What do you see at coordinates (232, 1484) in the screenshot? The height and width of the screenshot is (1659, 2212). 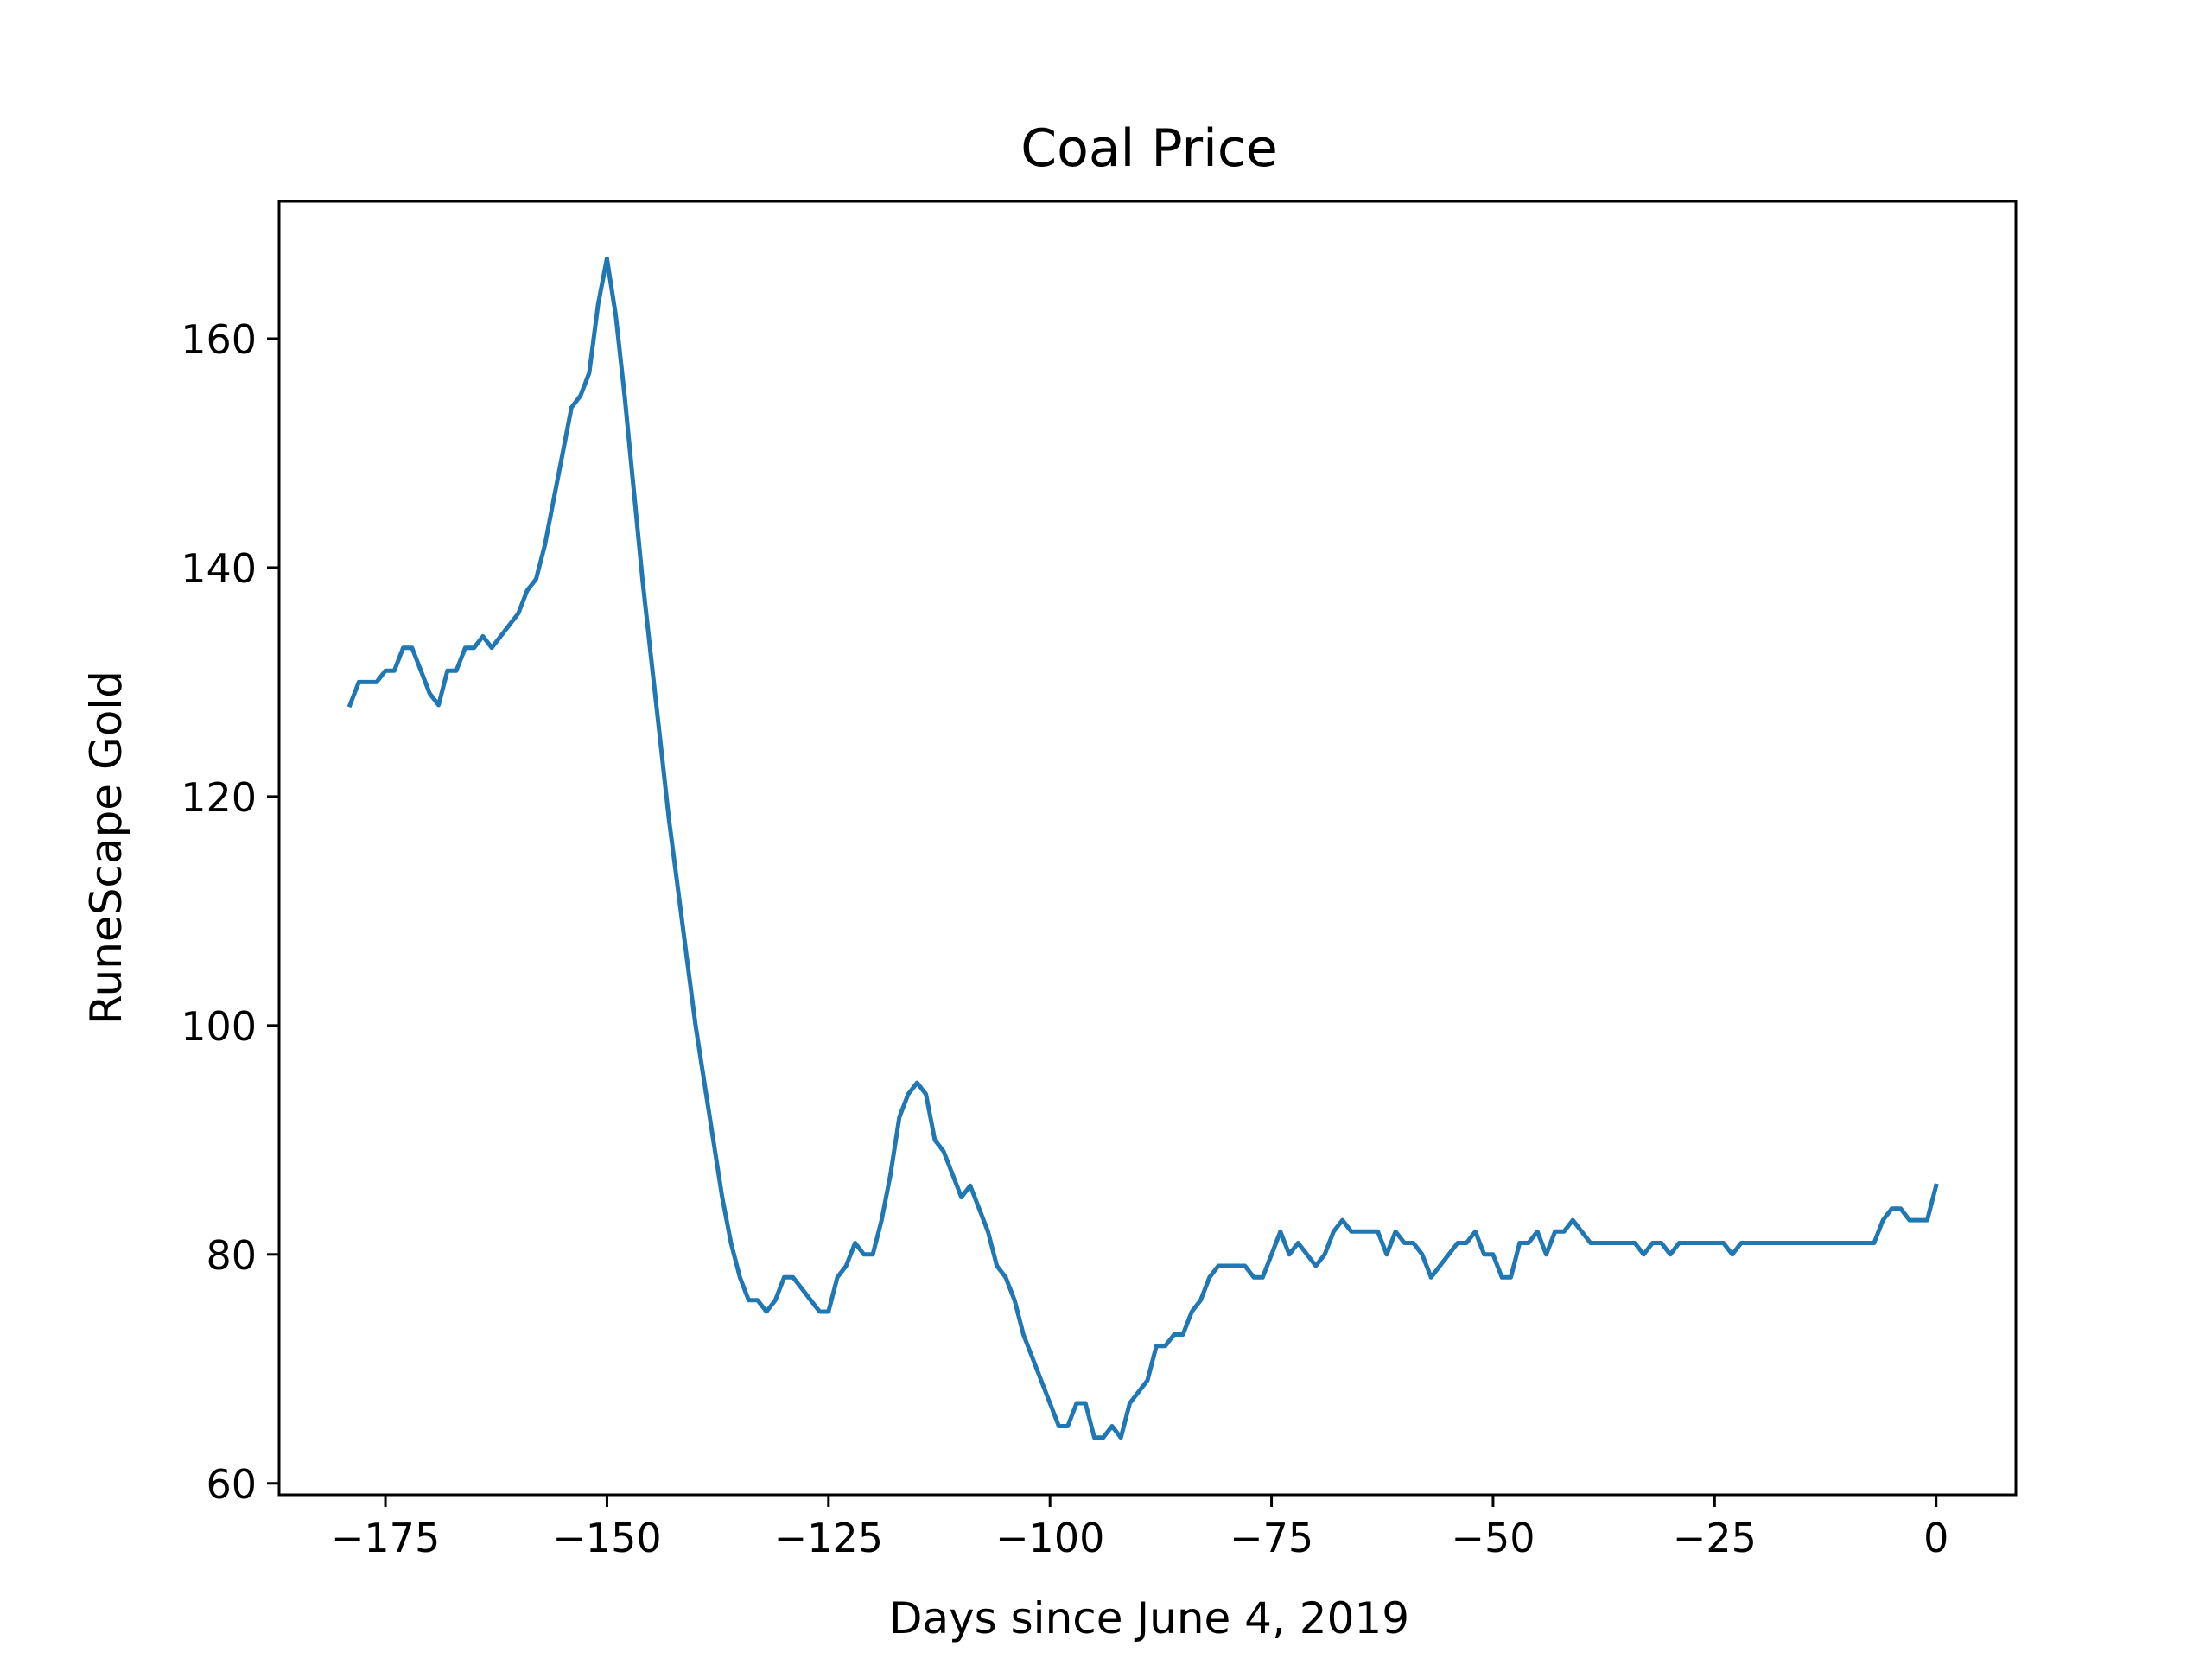 I see `y-tick-label: 60` at bounding box center [232, 1484].